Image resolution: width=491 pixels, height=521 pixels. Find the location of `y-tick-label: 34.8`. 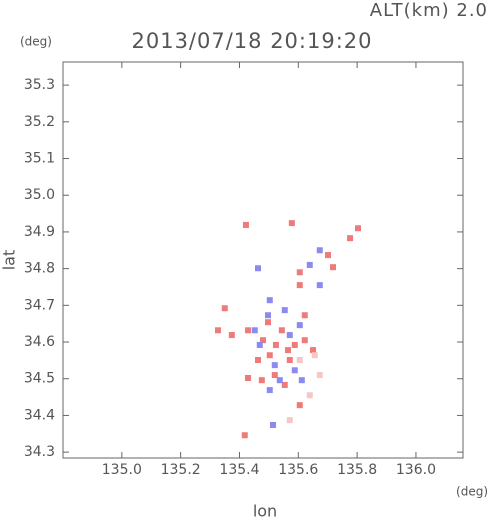

y-tick-label: 34.8 is located at coordinates (39, 269).